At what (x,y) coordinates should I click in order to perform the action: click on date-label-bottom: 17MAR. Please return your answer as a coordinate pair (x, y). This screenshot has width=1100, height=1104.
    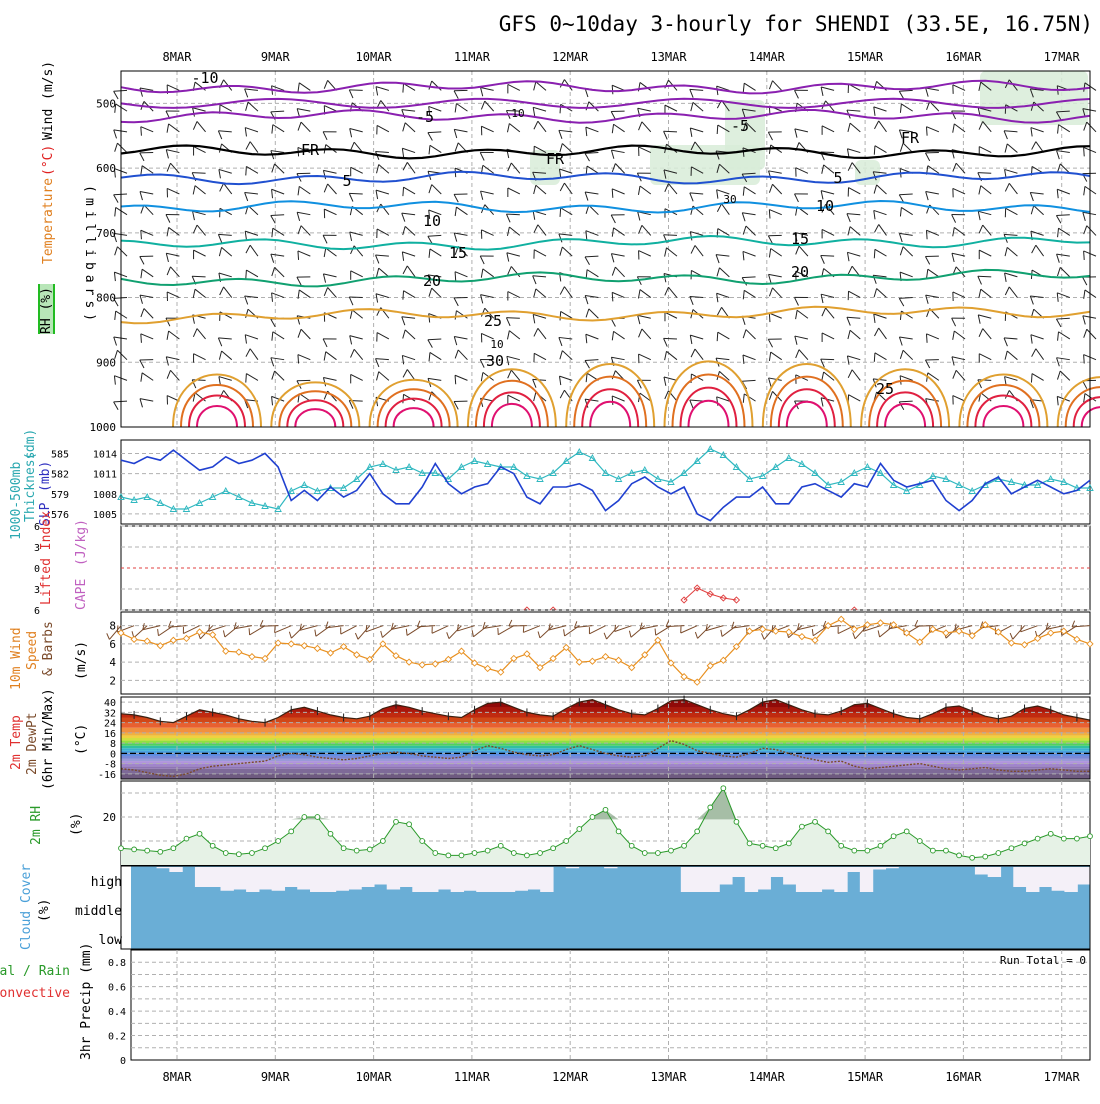
    Looking at the image, I should click on (1062, 1077).